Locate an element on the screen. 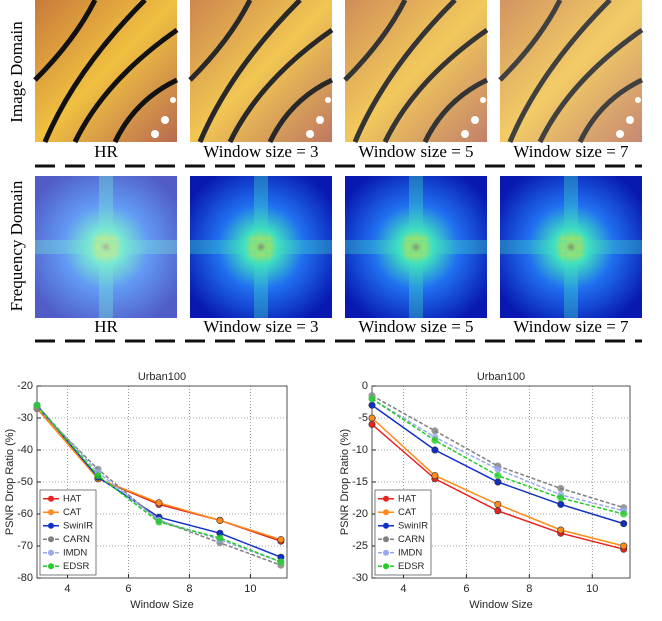  y-tick-label: -10 is located at coordinates (360, 450).